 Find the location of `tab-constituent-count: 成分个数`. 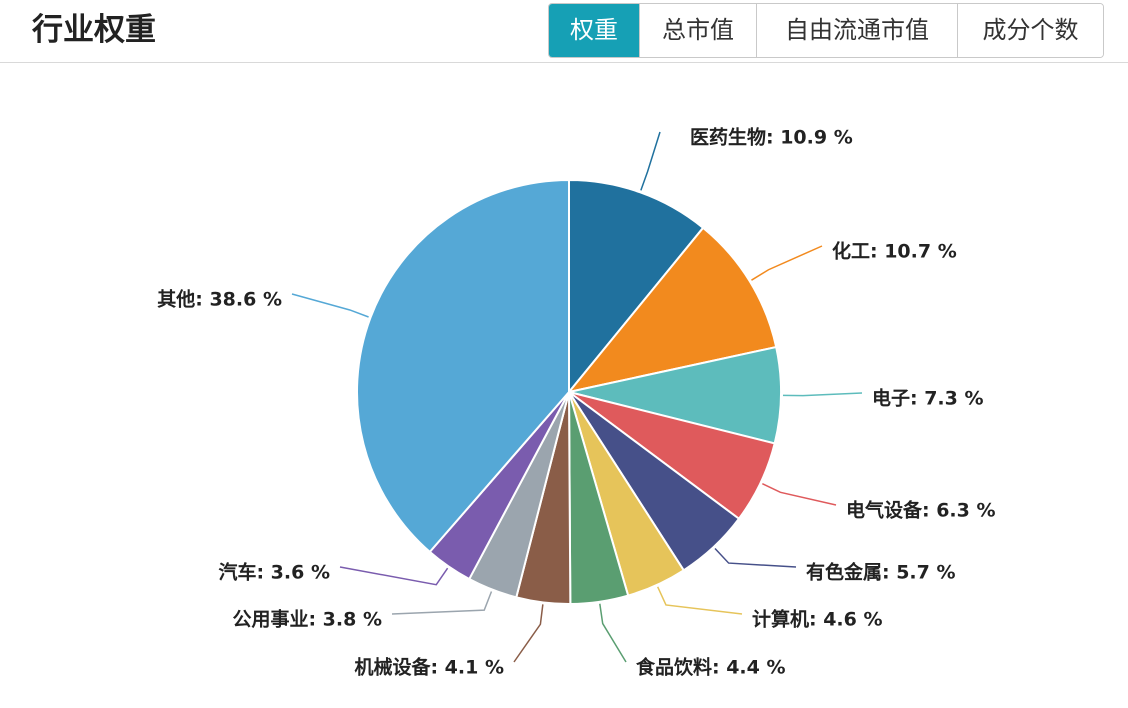

tab-constituent-count: 成分个数 is located at coordinates (1030, 30).